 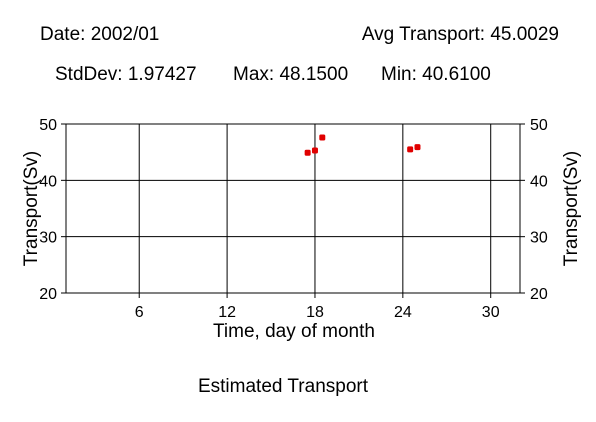 I want to click on y-tick-label-left: 40, so click(x=48, y=181).